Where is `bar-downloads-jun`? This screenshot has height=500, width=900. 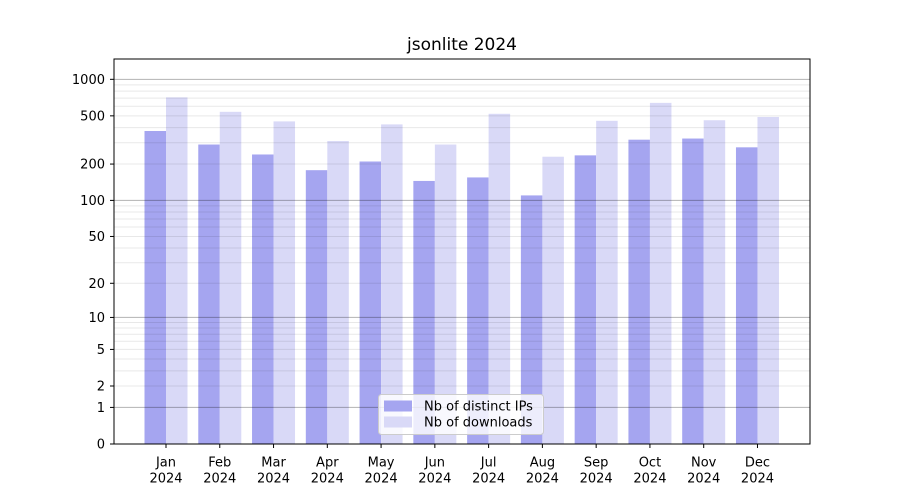 bar-downloads-jun is located at coordinates (445, 294).